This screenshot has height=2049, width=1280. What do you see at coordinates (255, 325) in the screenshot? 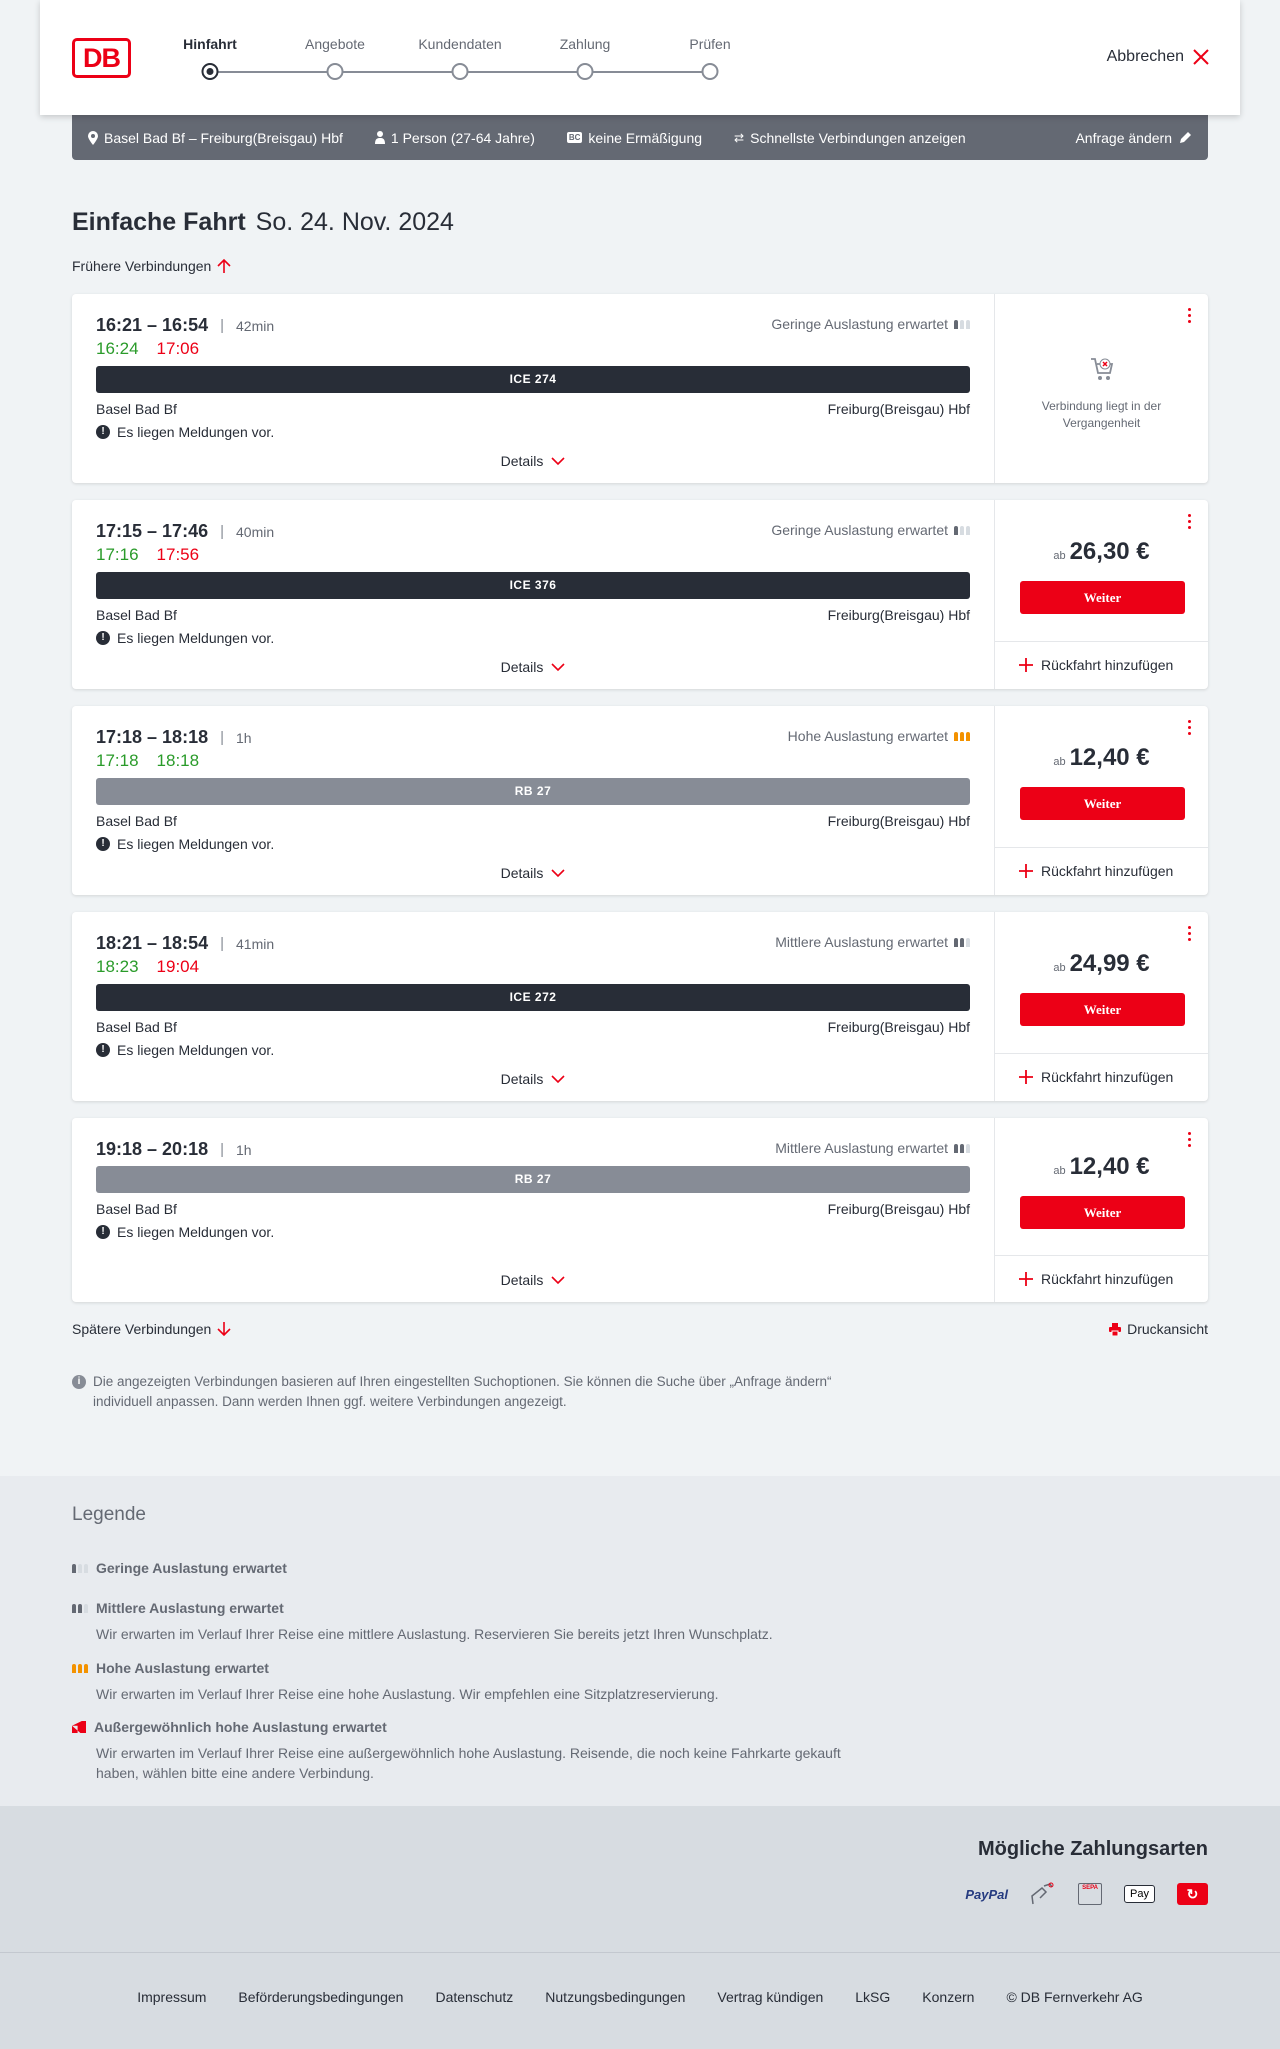
I see `duration: 42min` at bounding box center [255, 325].